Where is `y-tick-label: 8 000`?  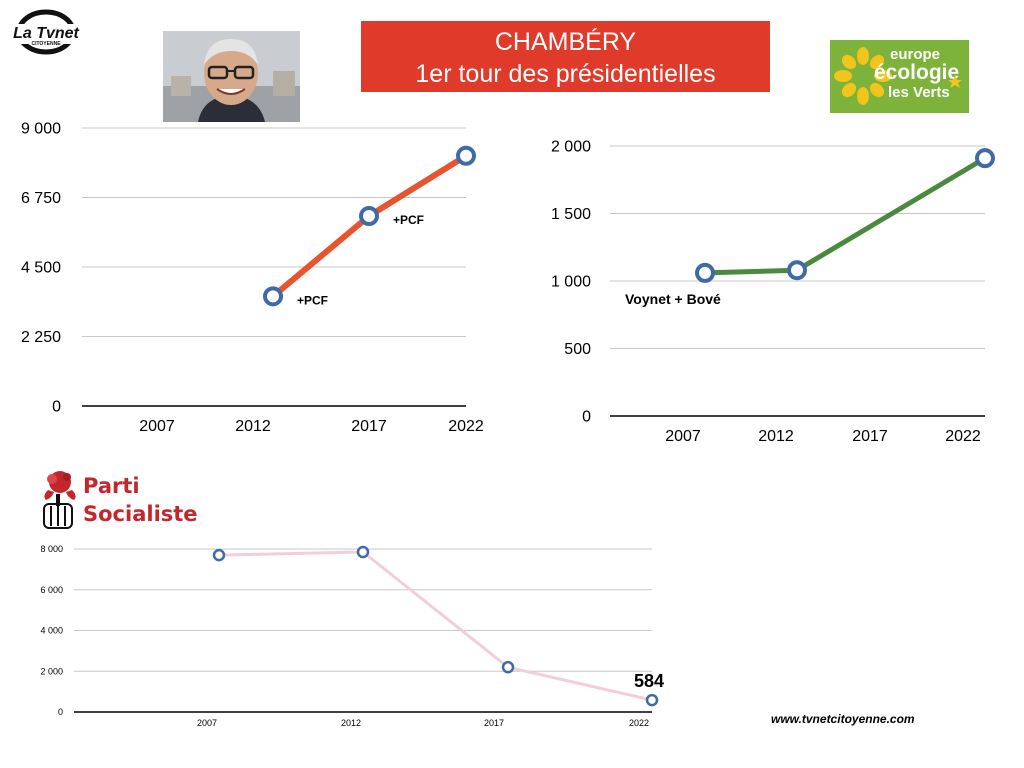 y-tick-label: 8 000 is located at coordinates (51, 549).